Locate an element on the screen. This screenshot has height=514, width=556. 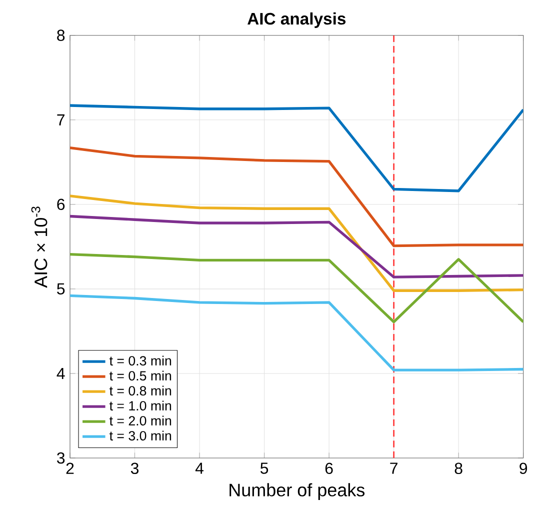
y-tick-label: 4 is located at coordinates (60, 373).